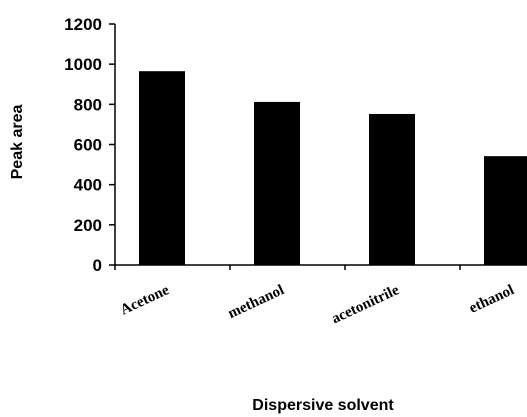 Image resolution: width=527 pixels, height=417 pixels. Describe the element at coordinates (323, 405) in the screenshot. I see `x-axis-title: Dispersive solvent` at that location.